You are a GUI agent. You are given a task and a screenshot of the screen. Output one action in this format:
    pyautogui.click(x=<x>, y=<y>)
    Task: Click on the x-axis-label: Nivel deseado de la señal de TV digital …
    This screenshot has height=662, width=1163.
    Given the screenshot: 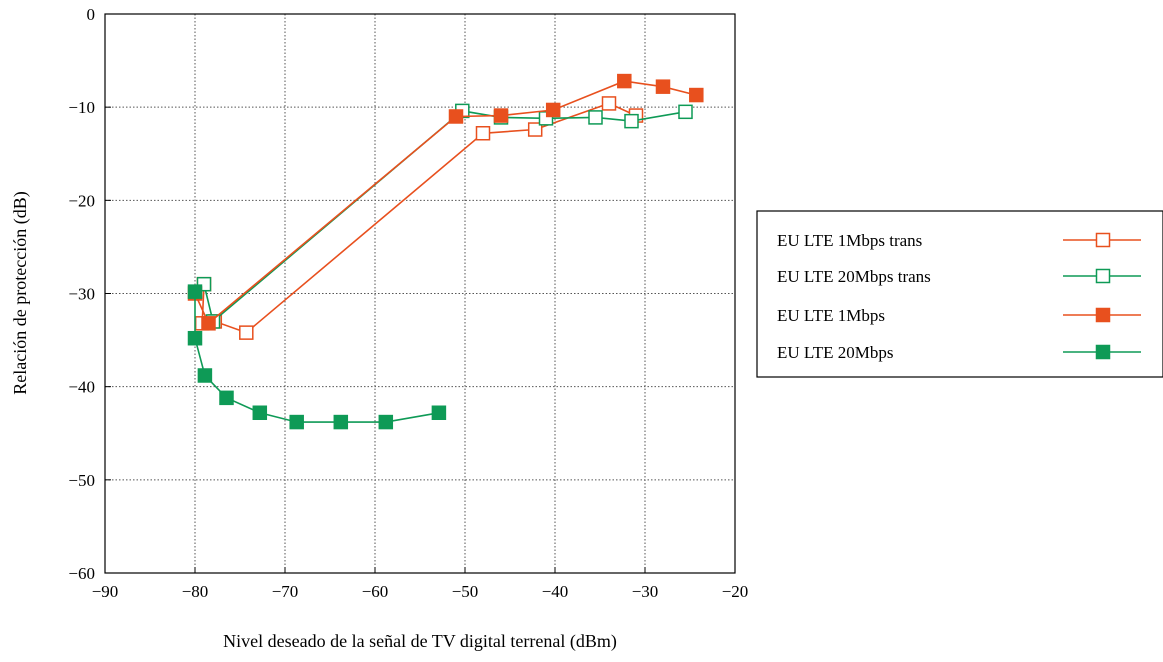 What is the action you would take?
    pyautogui.click(x=420, y=641)
    